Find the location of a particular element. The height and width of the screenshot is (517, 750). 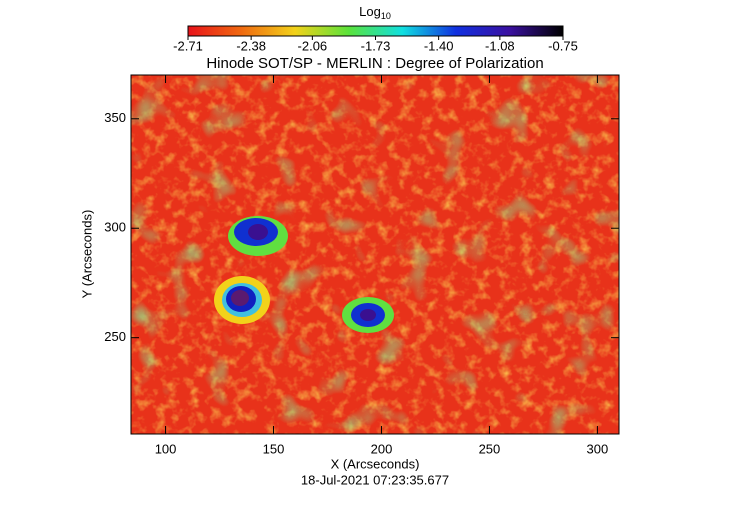

colorbar-label-sub: 10 is located at coordinates (386, 16).